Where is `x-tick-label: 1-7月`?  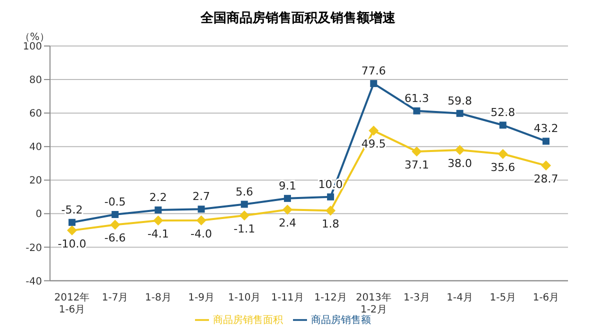
x-tick-label: 1-7月 is located at coordinates (115, 298).